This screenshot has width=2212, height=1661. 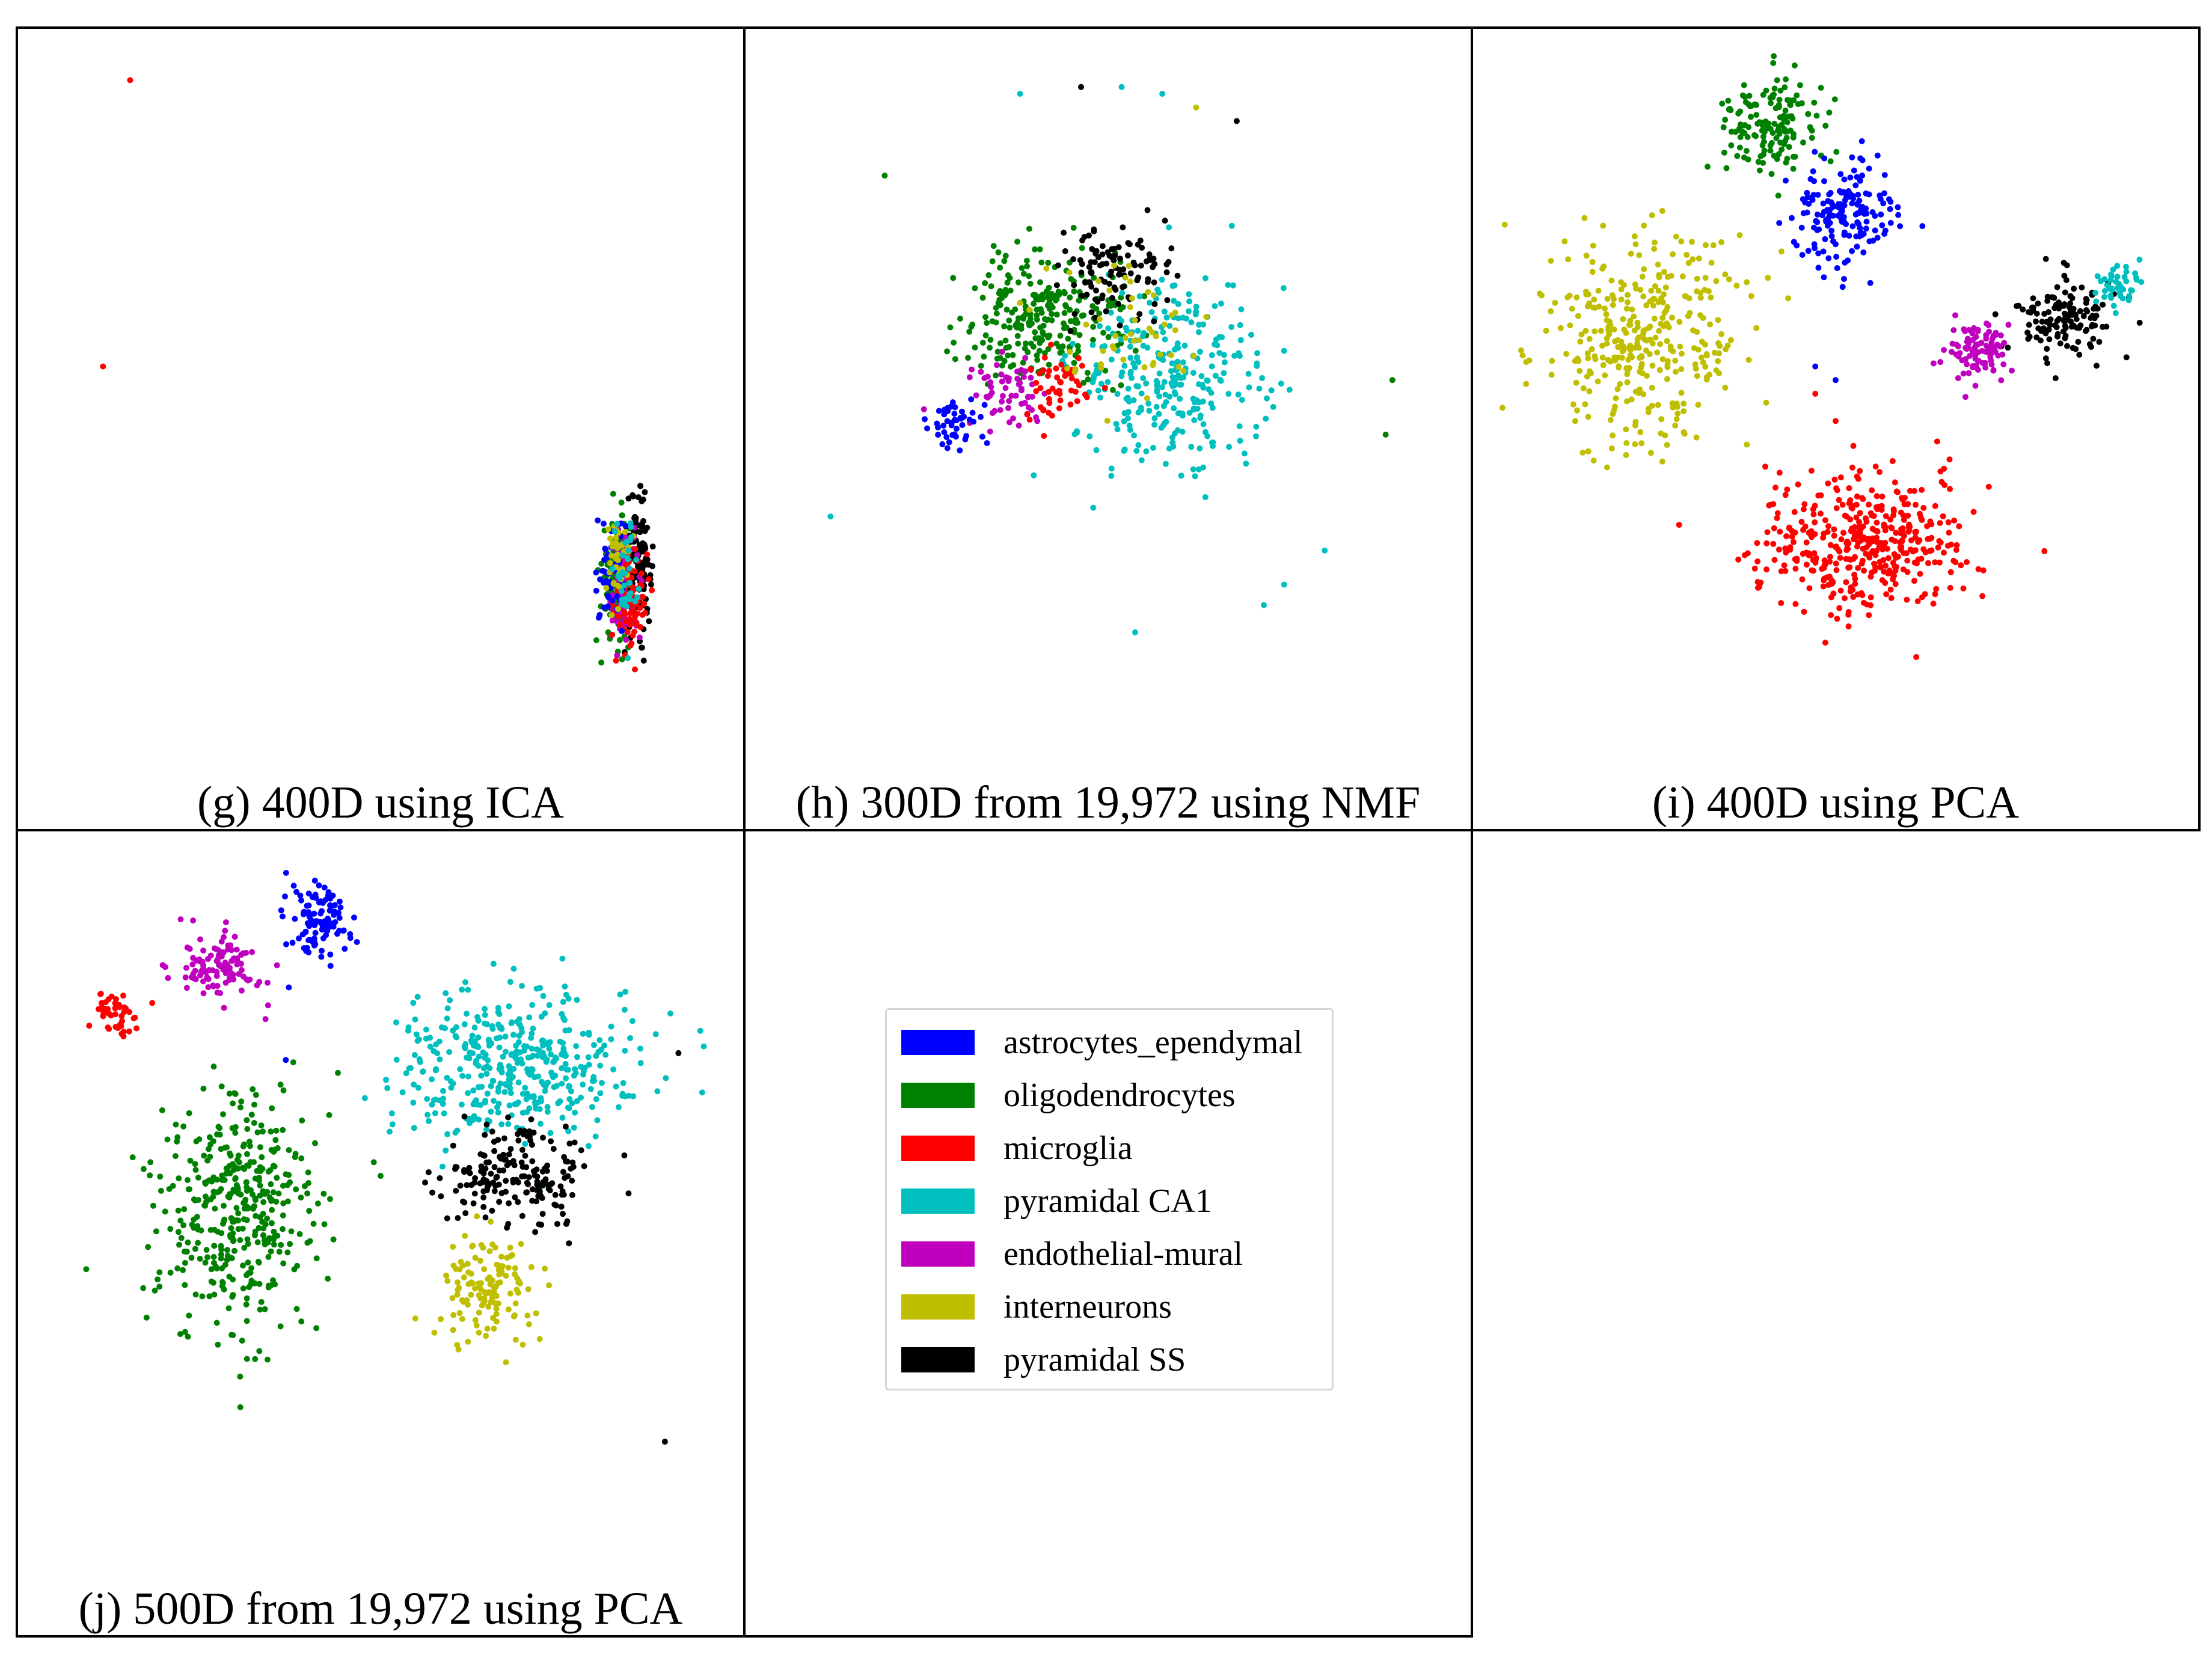 I want to click on legend-label: pyramidal CA1, so click(x=1107, y=1201).